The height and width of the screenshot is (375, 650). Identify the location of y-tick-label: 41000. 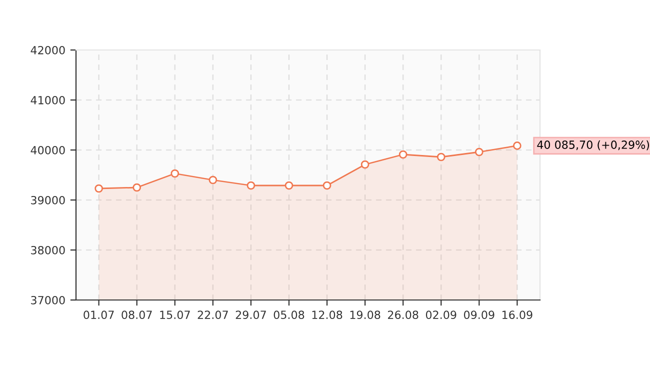
(47, 100).